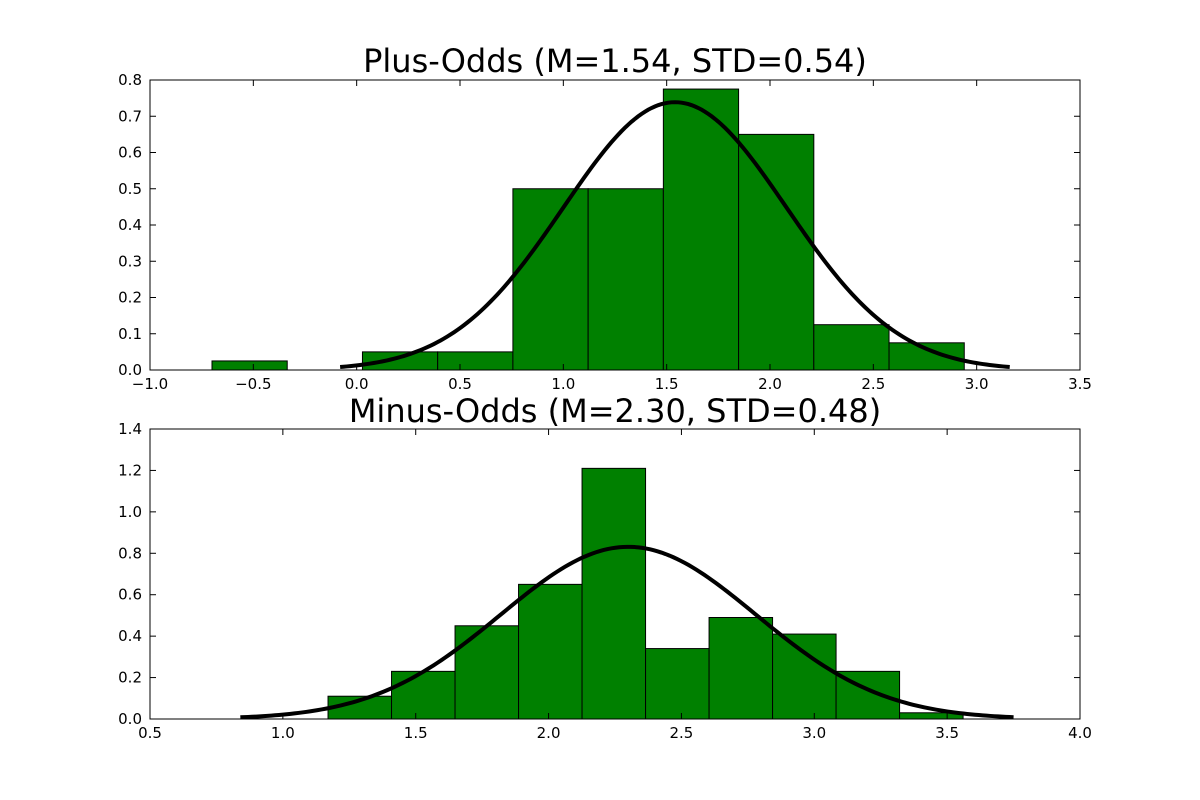  What do you see at coordinates (130, 225) in the screenshot?
I see `plus-odds-ytick-label-4: 0.4` at bounding box center [130, 225].